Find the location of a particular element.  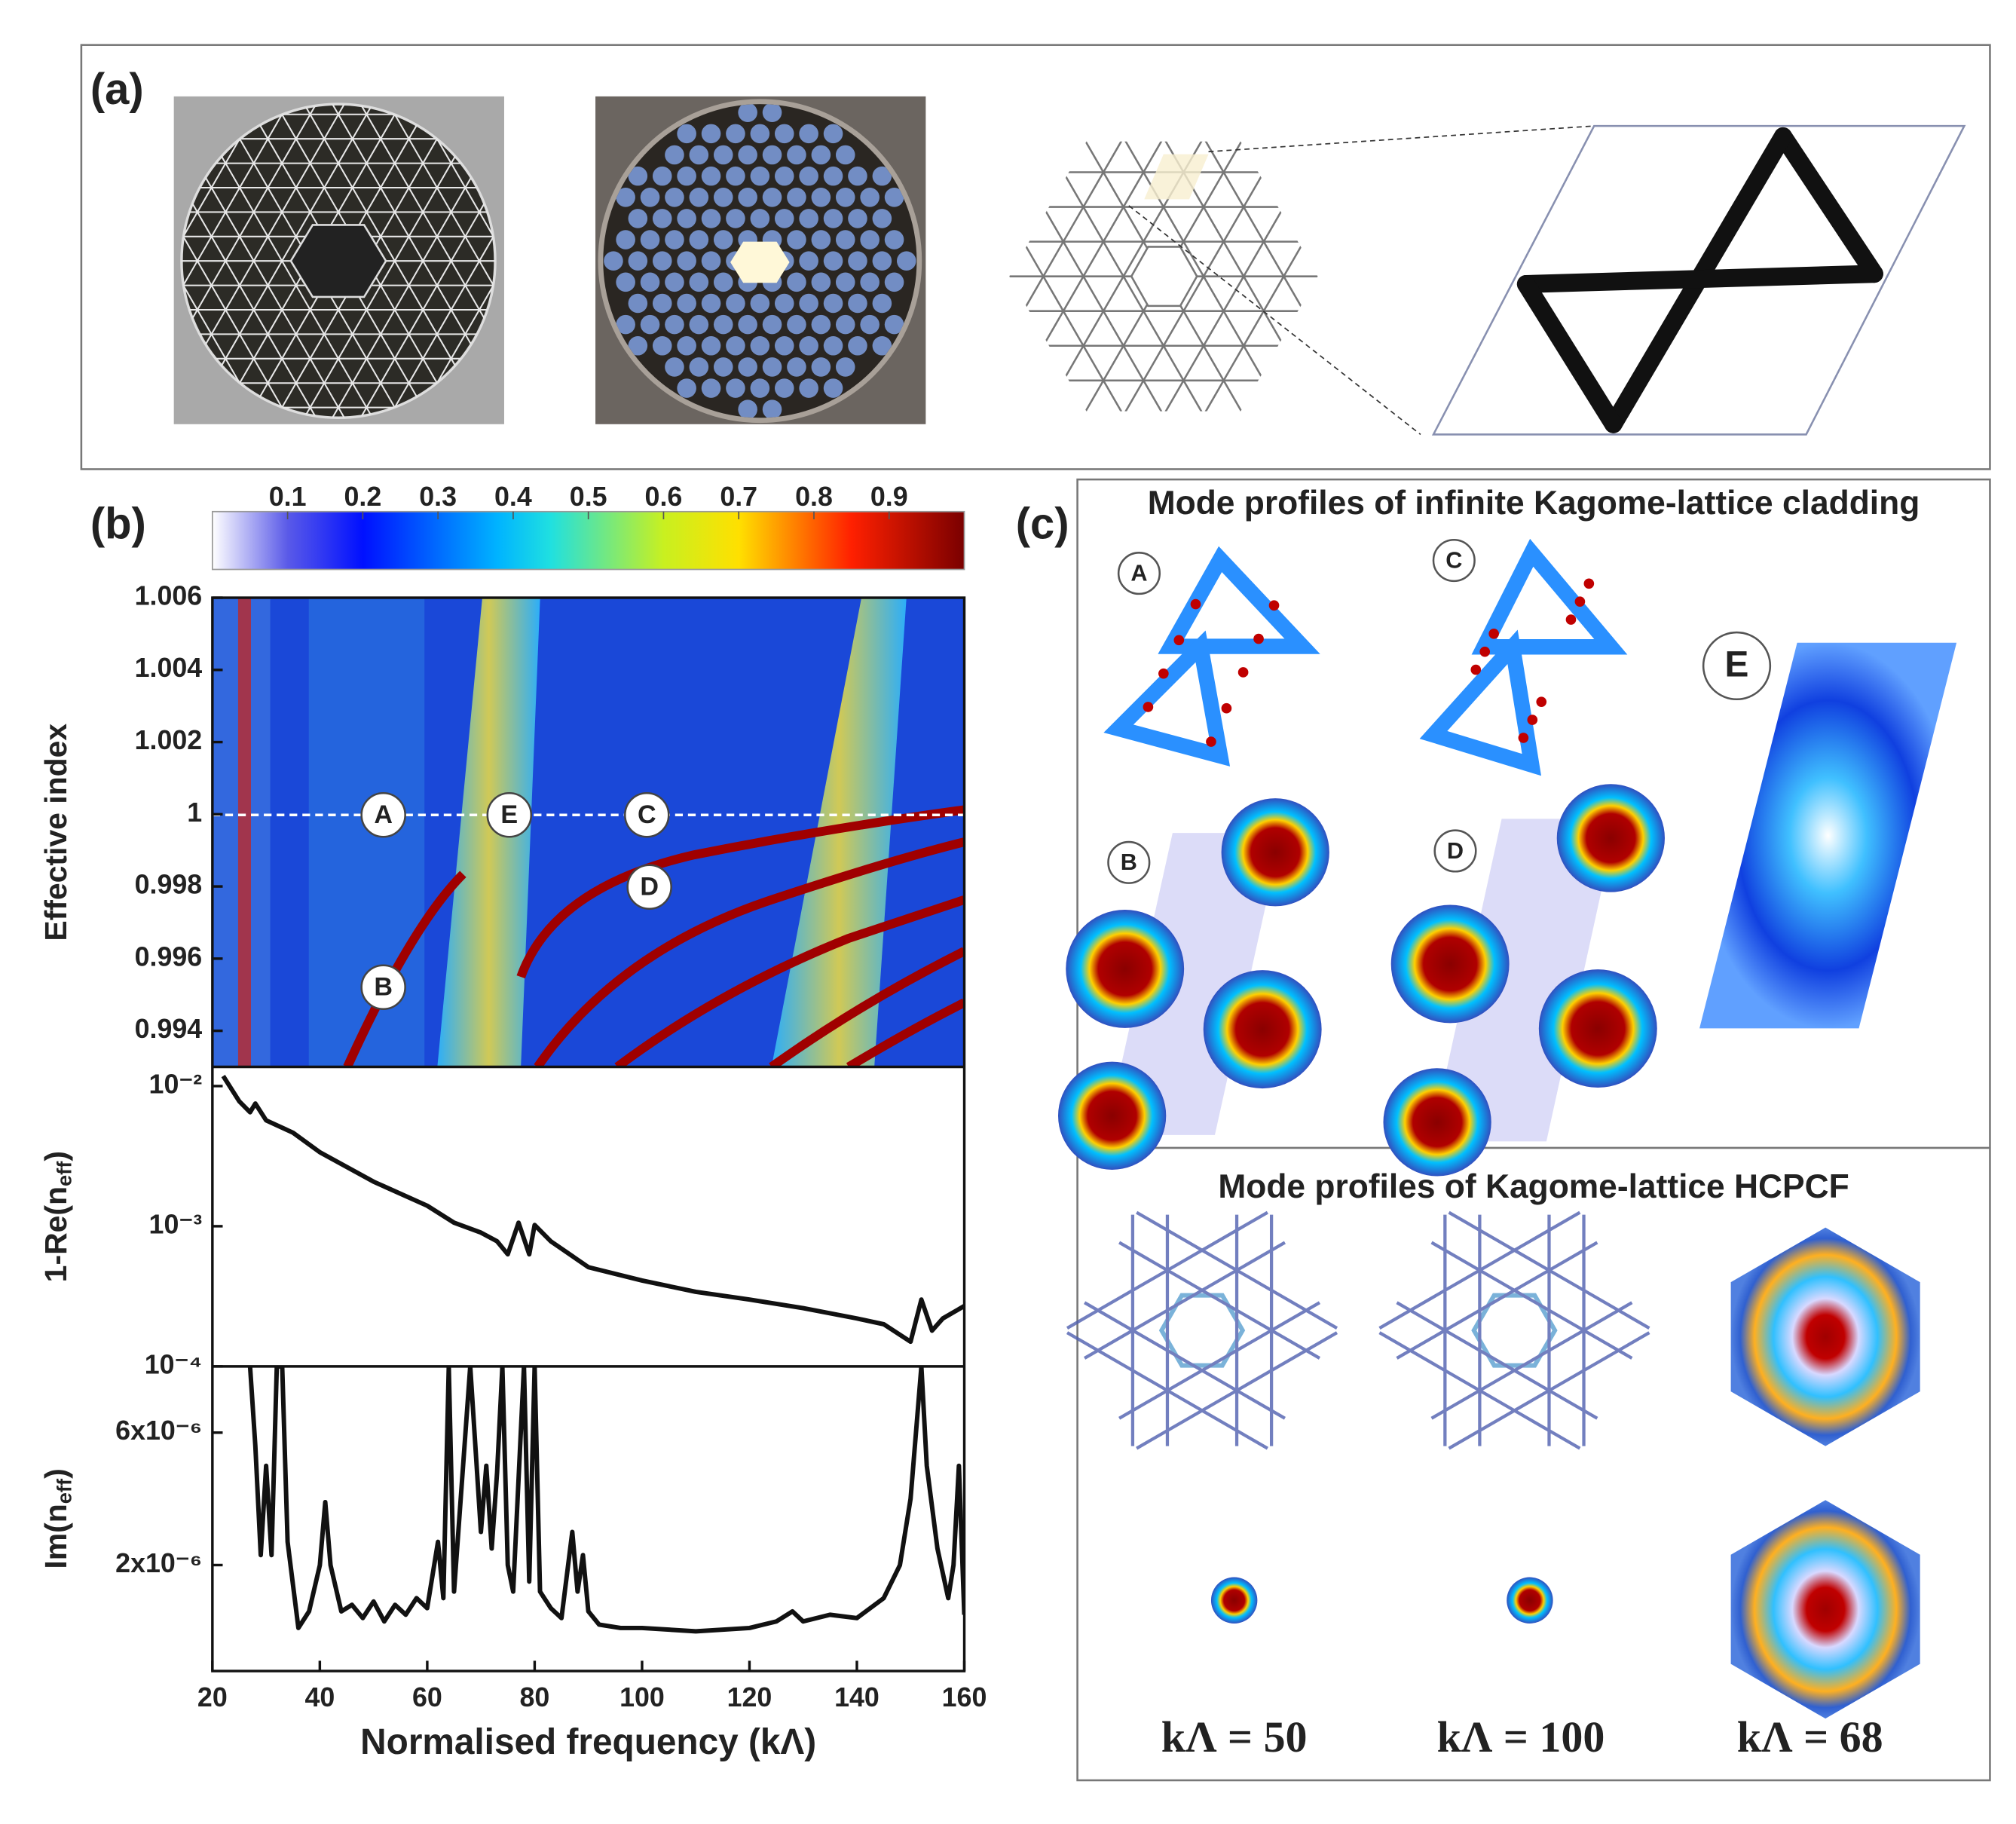

data-line is located at coordinates (593, 1210).